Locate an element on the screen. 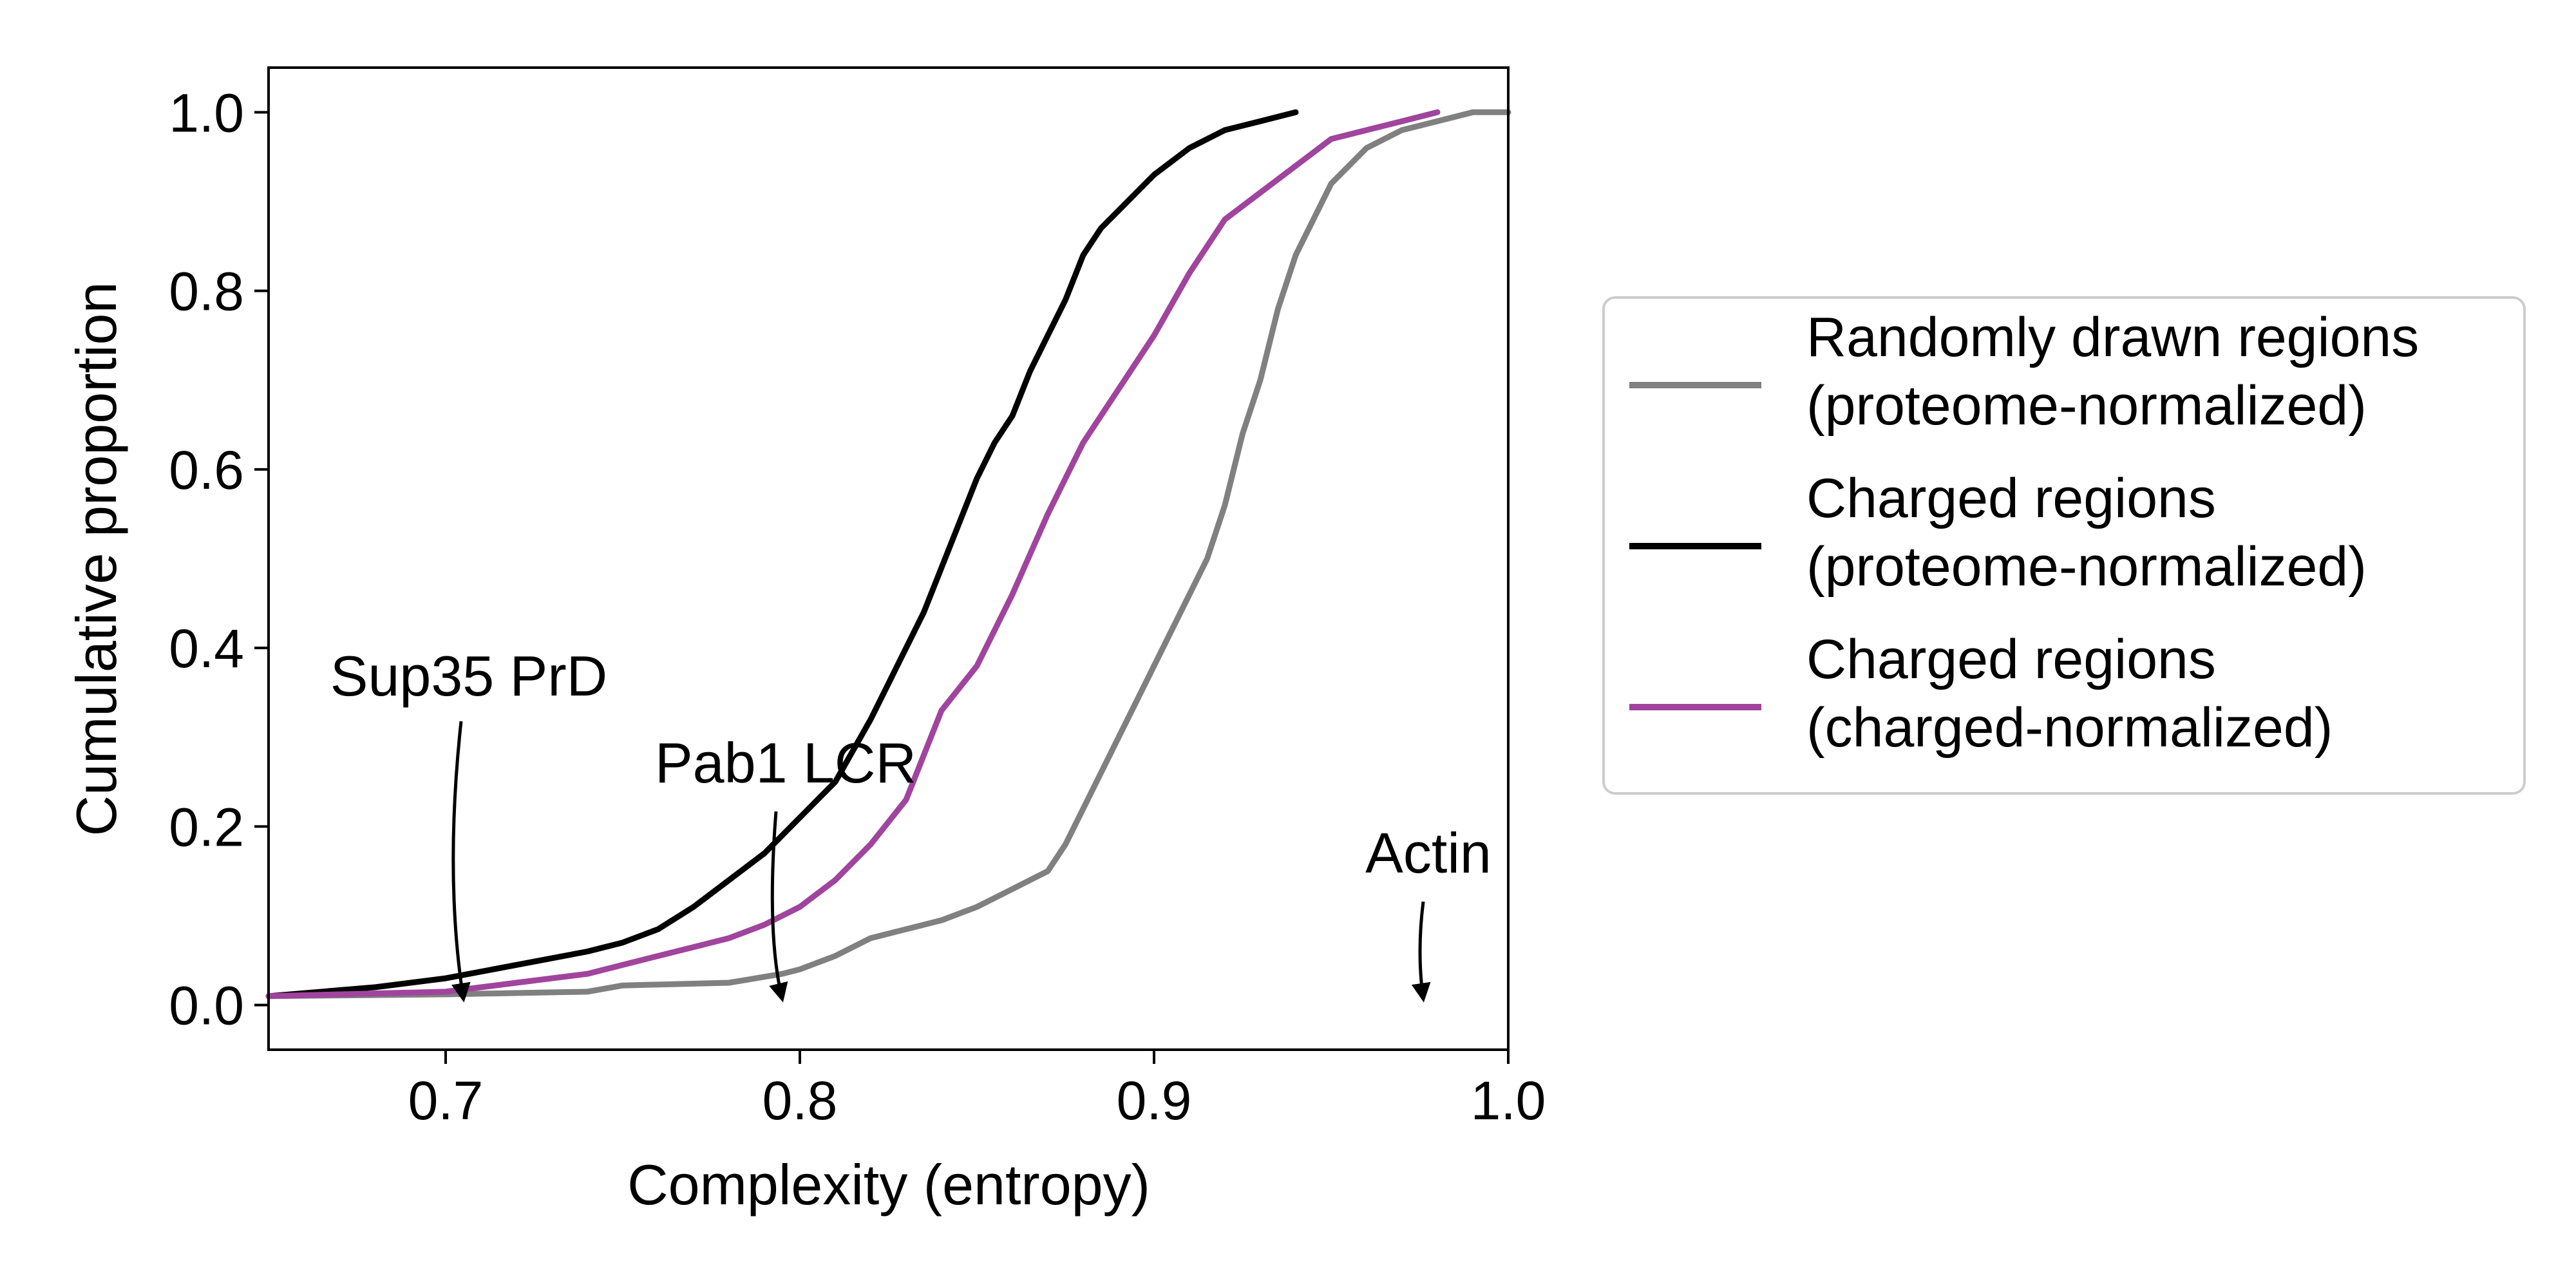 The width and height of the screenshot is (2576, 1288). x-axis-label: Complexity (entropy) is located at coordinates (888, 1185).